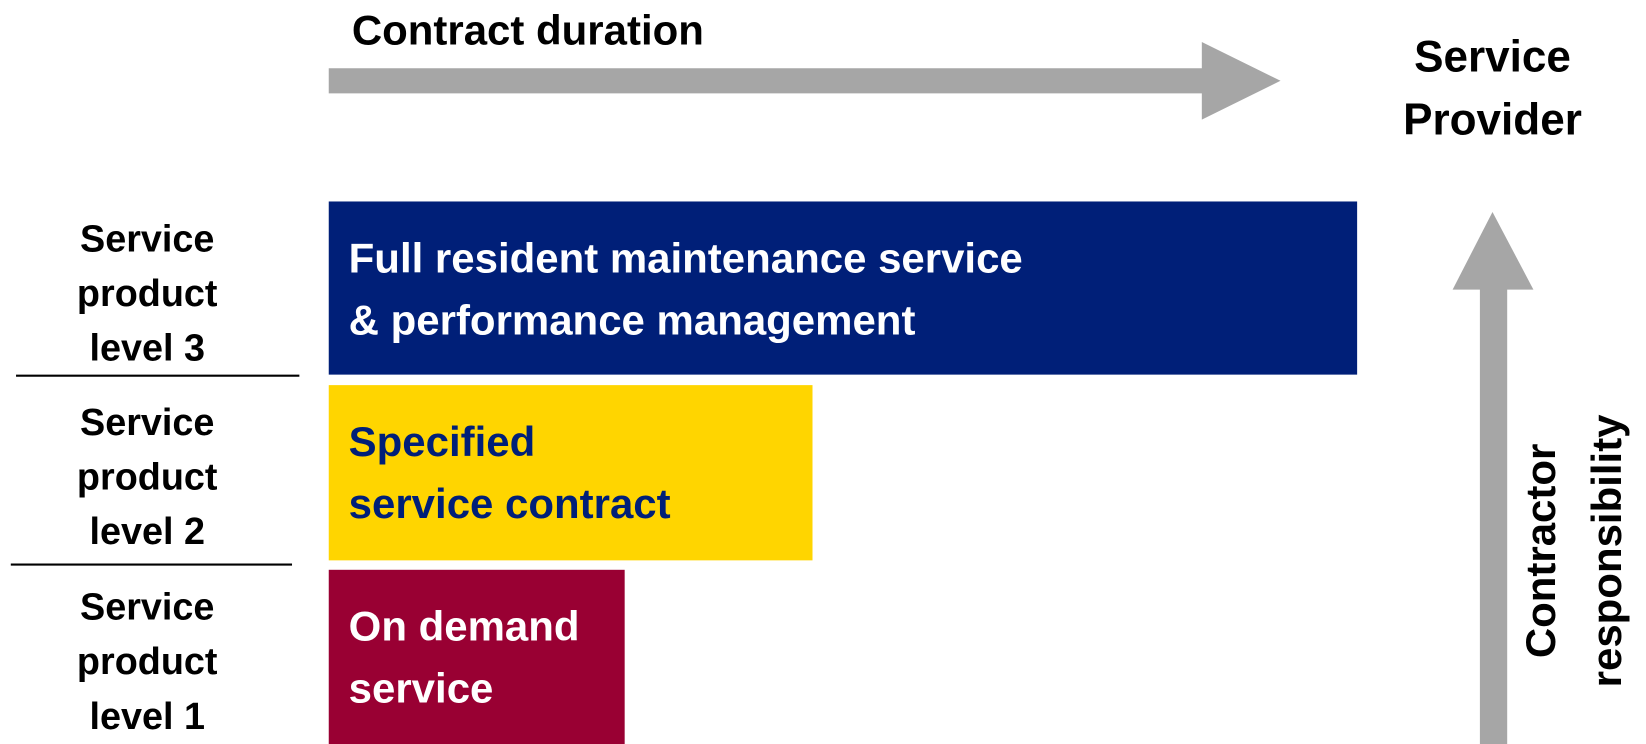 Image resolution: width=1646 pixels, height=744 pixels. Describe the element at coordinates (632, 319) in the screenshot. I see `service-box-text: & performance management` at that location.